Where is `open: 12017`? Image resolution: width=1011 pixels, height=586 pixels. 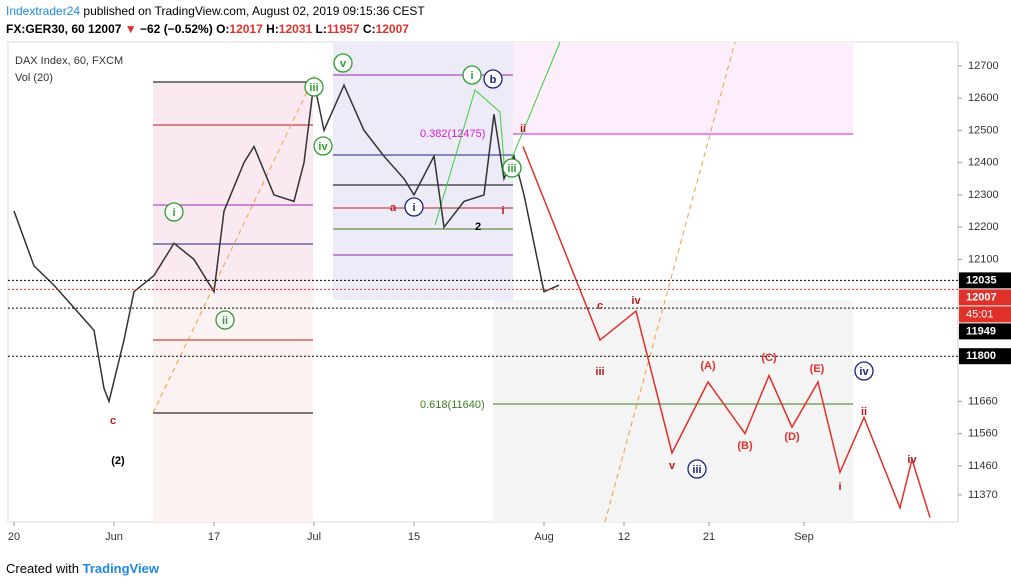 open: 12017 is located at coordinates (246, 29).